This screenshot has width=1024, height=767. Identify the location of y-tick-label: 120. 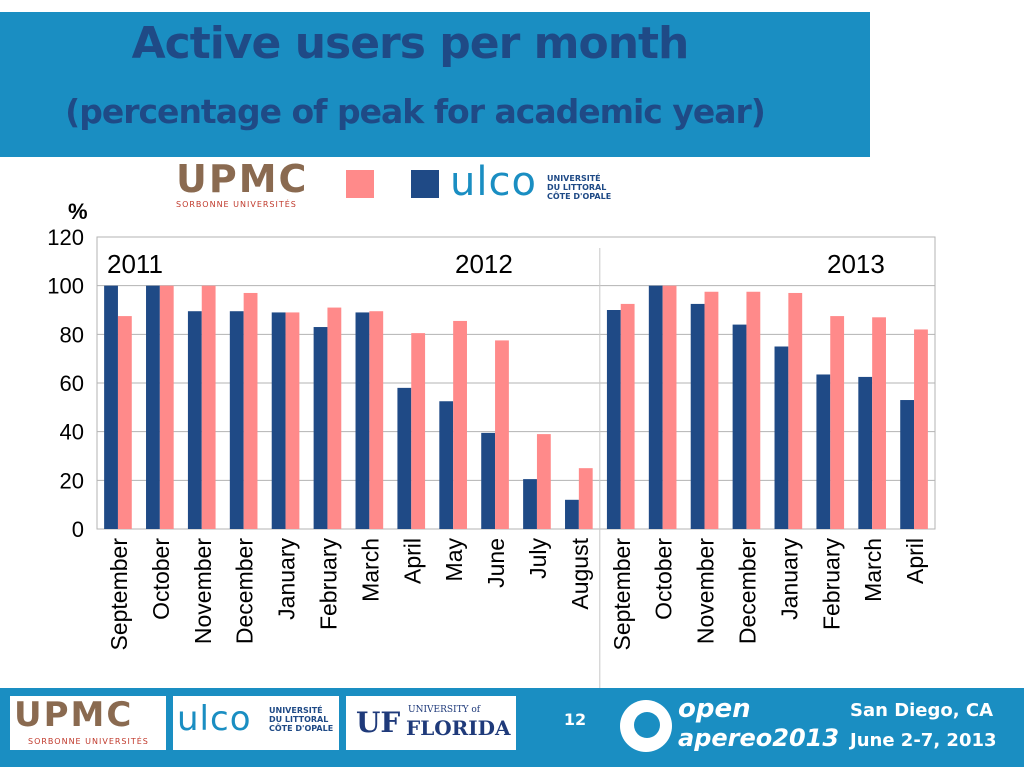
(65, 237).